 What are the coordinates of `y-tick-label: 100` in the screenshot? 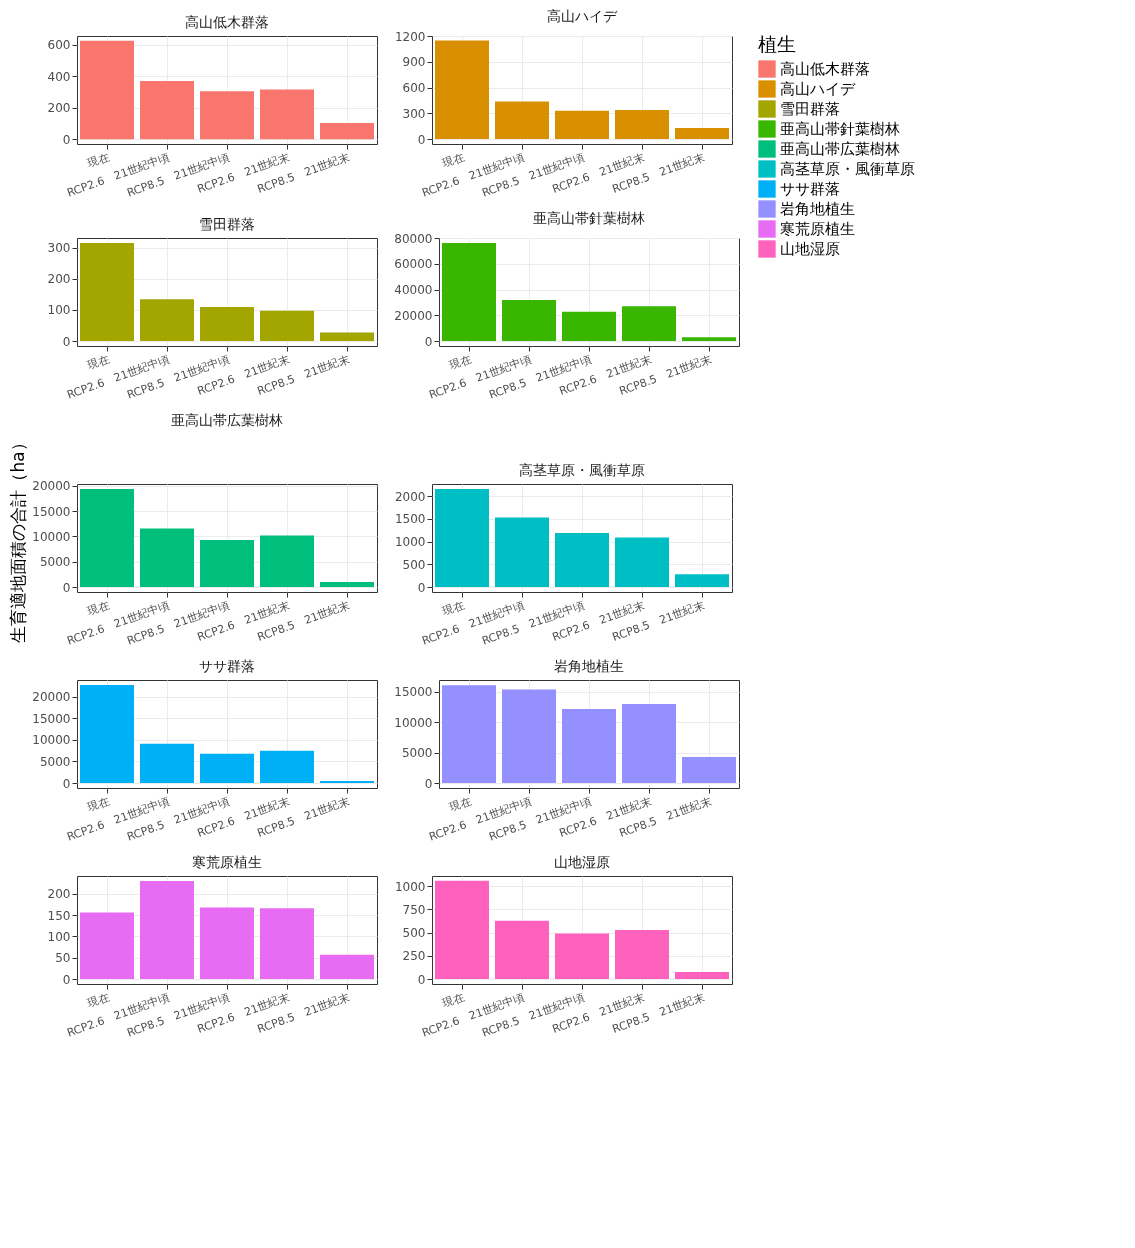 It's located at (59, 936).